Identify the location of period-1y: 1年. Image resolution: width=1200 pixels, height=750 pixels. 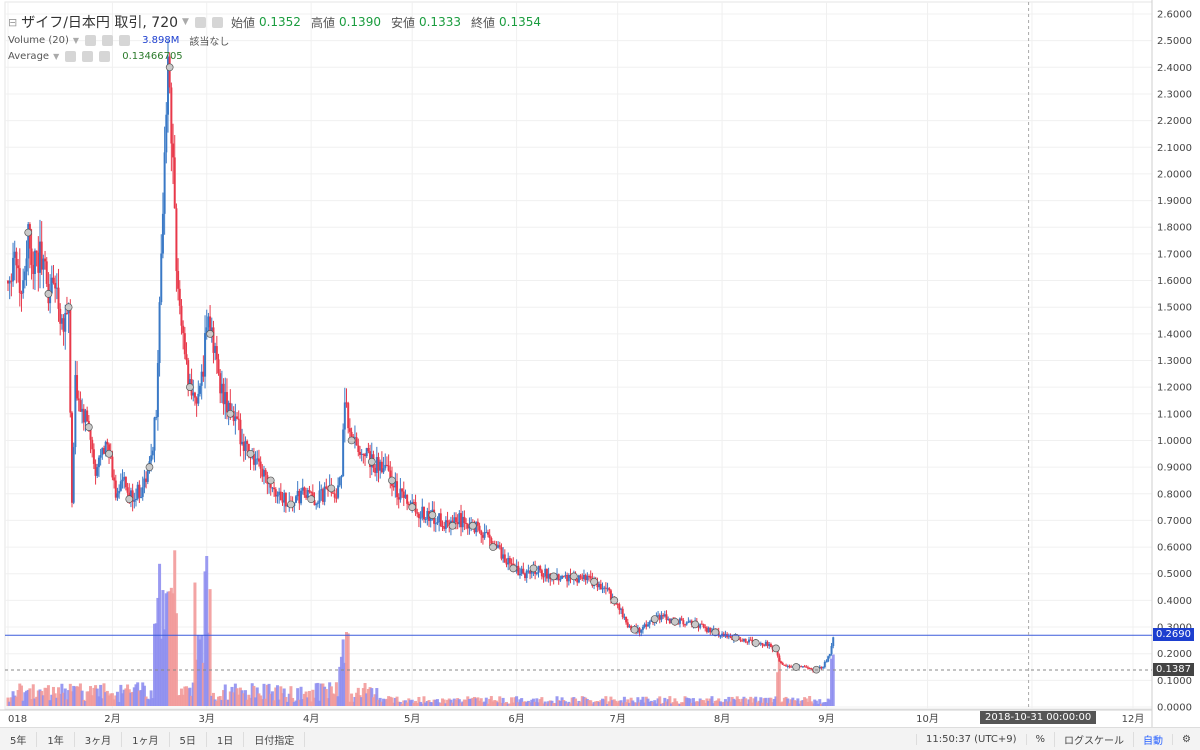
(56, 739).